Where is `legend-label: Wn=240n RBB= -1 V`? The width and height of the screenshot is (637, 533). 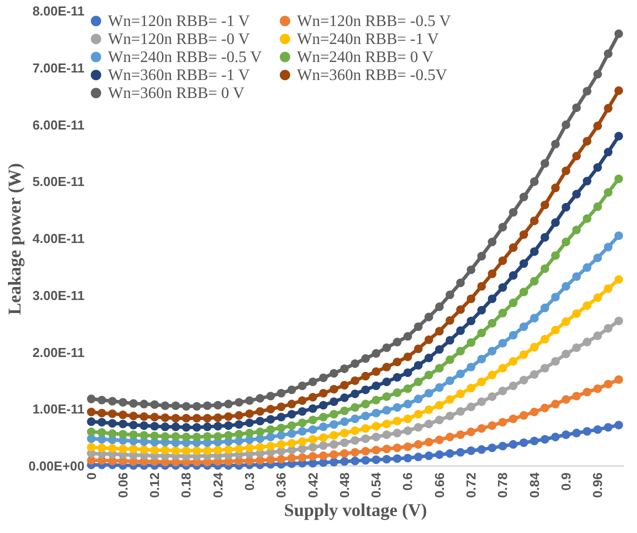 legend-label: Wn=240n RBB= -1 V is located at coordinates (368, 39).